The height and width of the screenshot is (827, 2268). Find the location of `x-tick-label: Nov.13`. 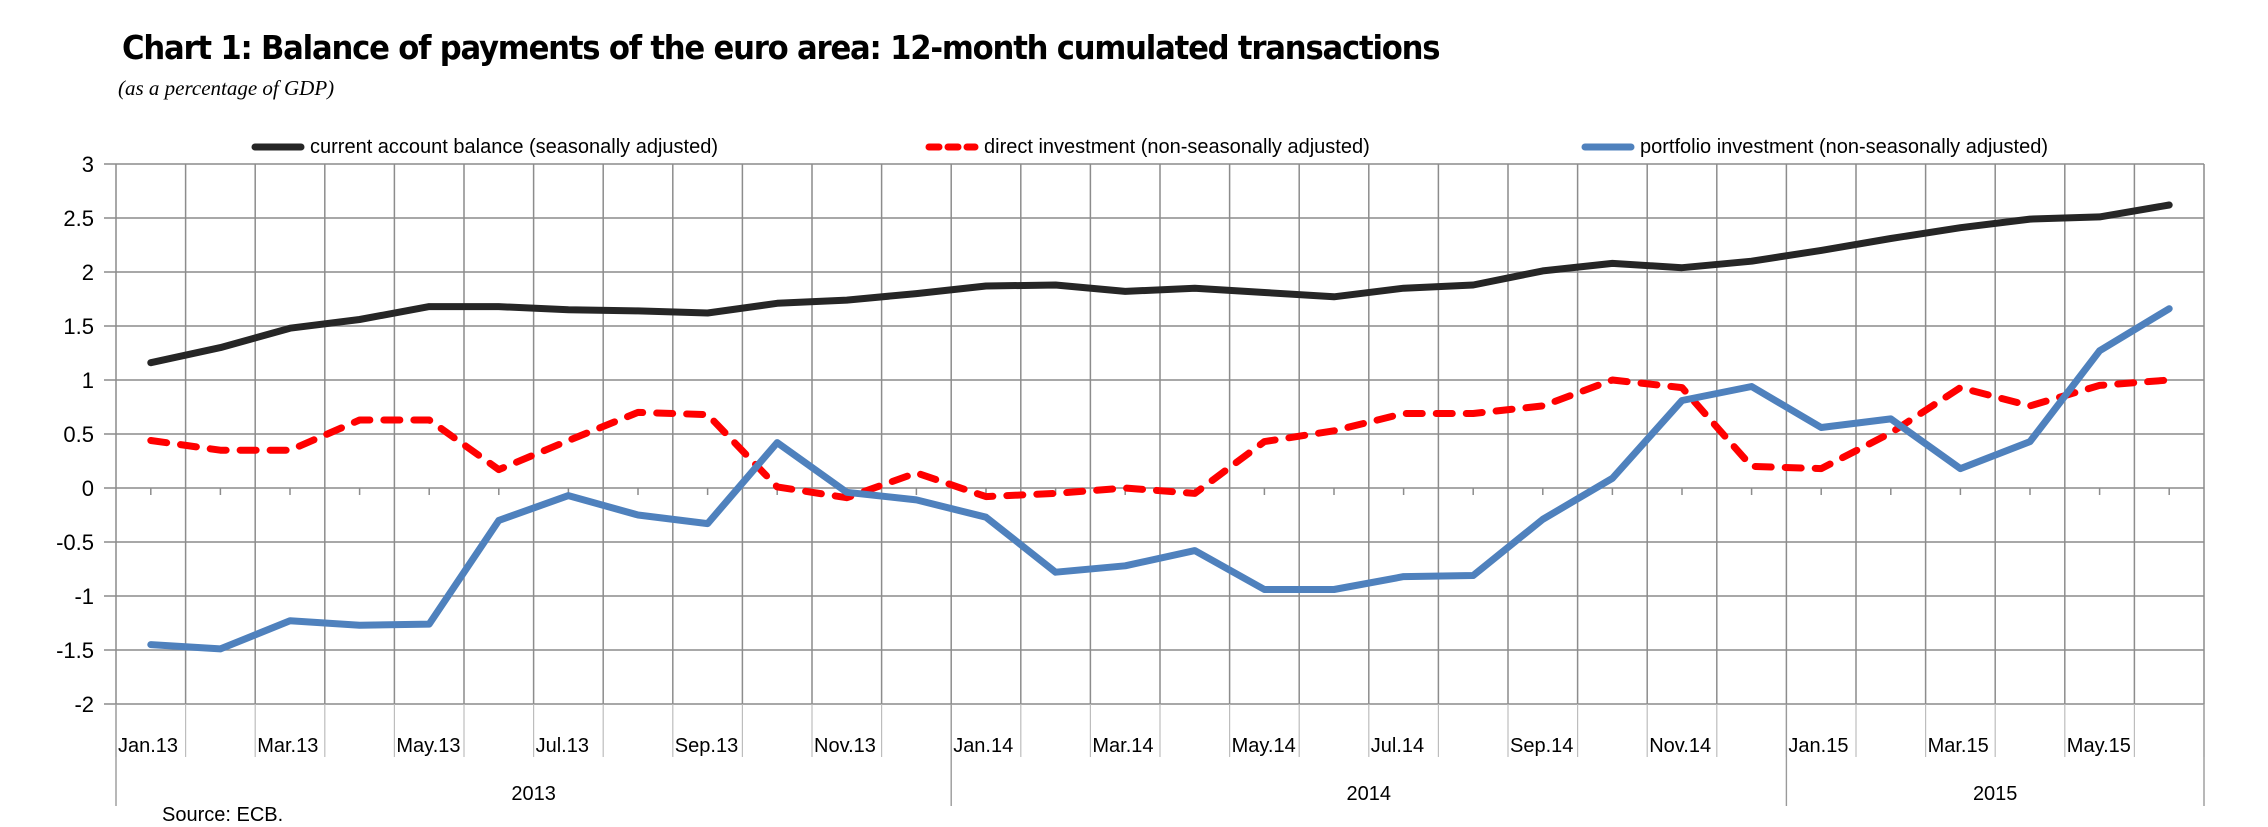

x-tick-label: Nov.13 is located at coordinates (845, 746).